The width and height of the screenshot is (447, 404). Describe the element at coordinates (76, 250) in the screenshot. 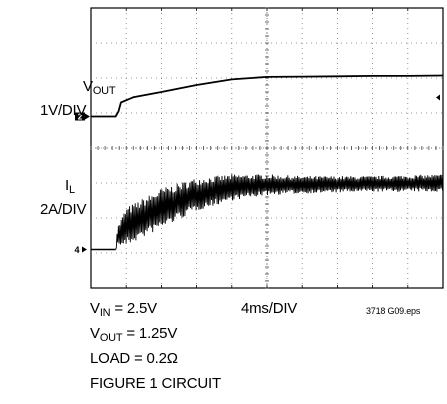

I see `ch4-marker-label: 4` at that location.